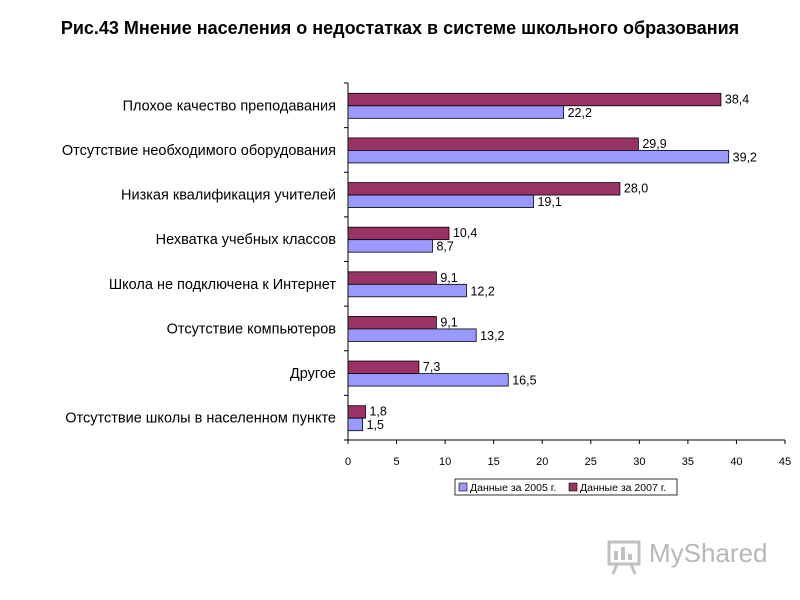 The height and width of the screenshot is (600, 800). Describe the element at coordinates (636, 189) in the screenshot. I see `data-label-2007: 28,0` at that location.